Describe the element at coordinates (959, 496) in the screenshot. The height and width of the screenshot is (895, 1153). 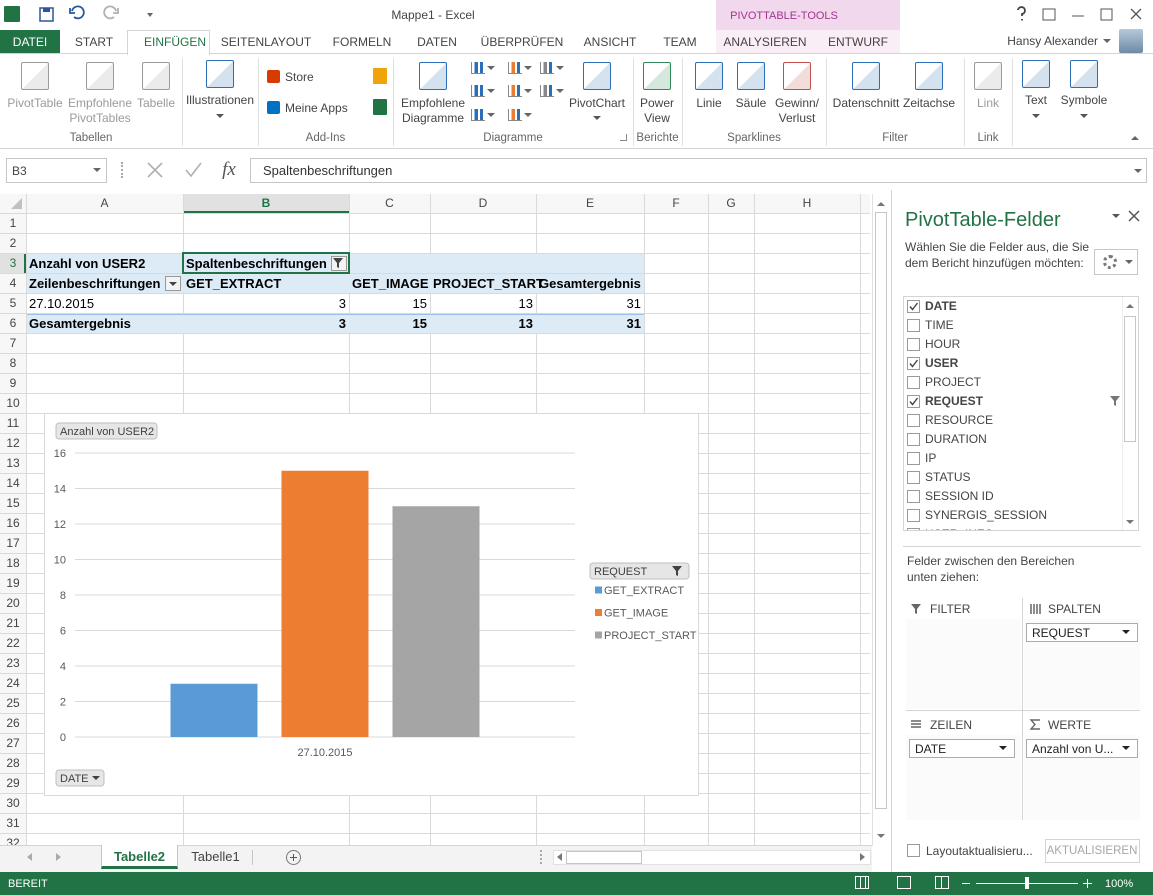
I see `field-name: SESSION ID` at that location.